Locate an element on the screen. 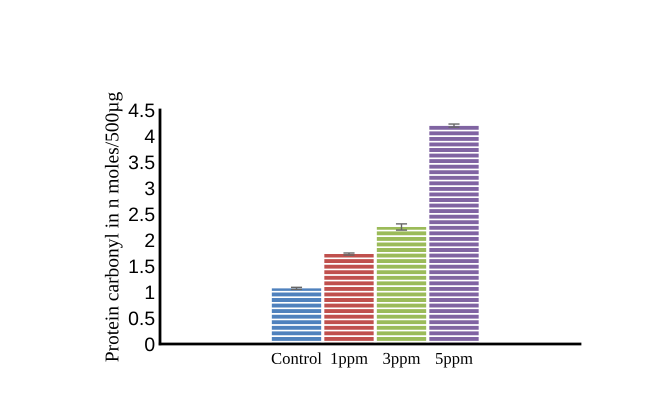  x-tick-label: 5ppm is located at coordinates (454, 360).